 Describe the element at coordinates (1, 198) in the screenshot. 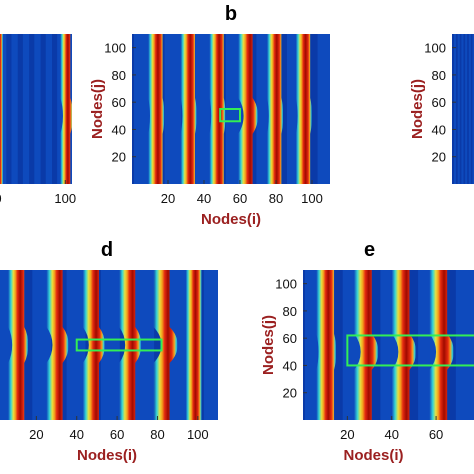

I see `x-tick-label: 0` at that location.